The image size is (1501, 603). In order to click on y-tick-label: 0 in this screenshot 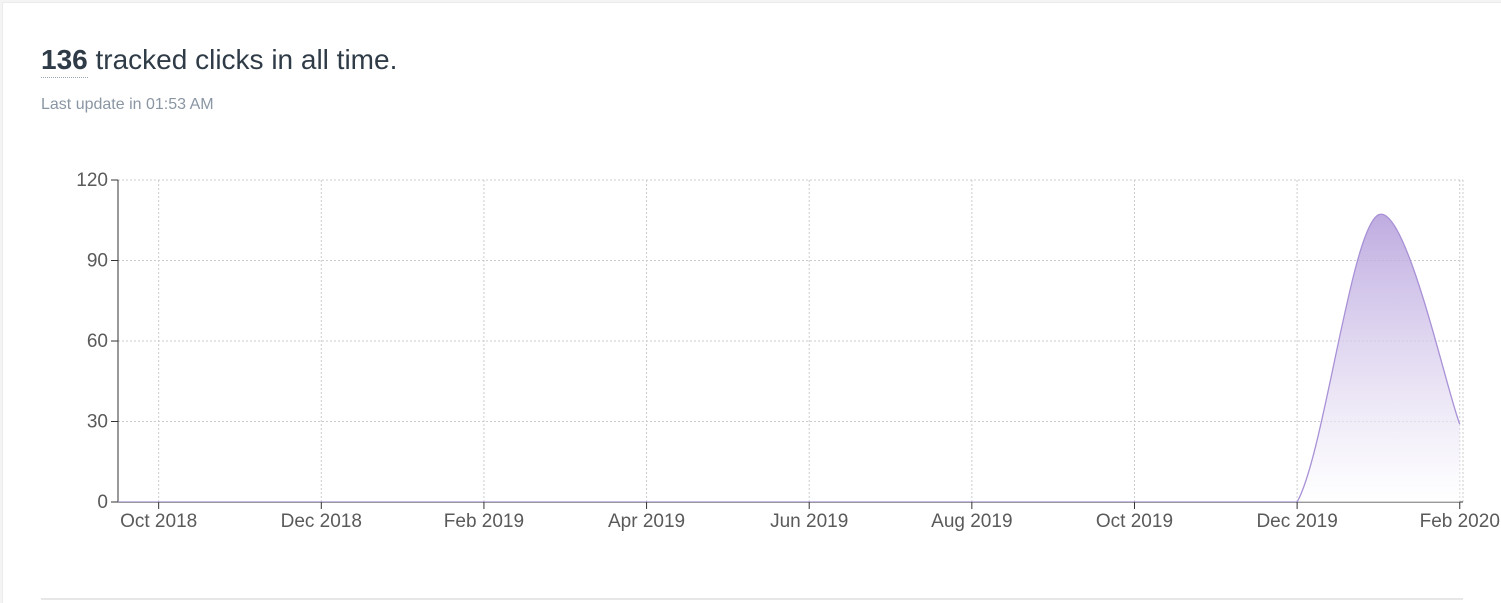, I will do `click(102, 502)`.